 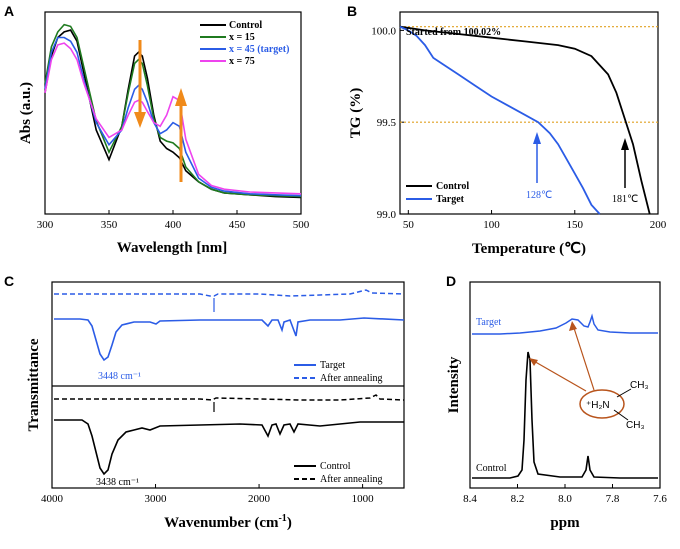 What do you see at coordinates (229, 339) in the screenshot?
I see `panel-c-target-curve` at bounding box center [229, 339].